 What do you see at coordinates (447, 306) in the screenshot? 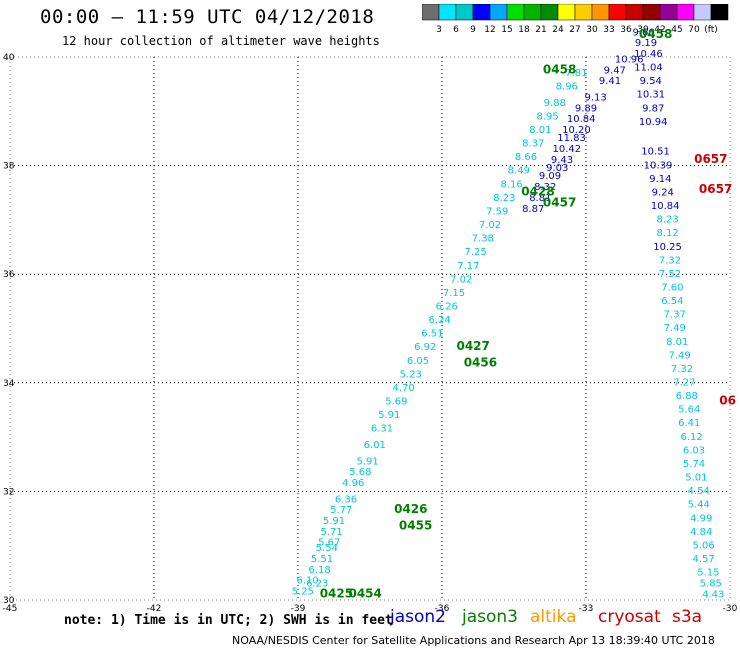
I see `swh-value: 6.26` at bounding box center [447, 306].